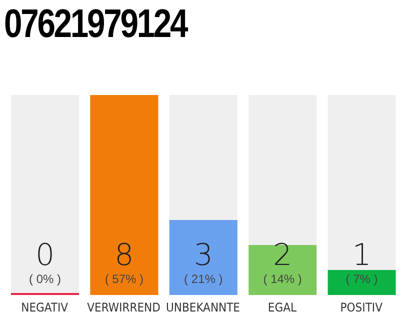 This screenshot has height=320, width=410. Describe the element at coordinates (45, 307) in the screenshot. I see `x-tick-label: NEGATIV` at that location.